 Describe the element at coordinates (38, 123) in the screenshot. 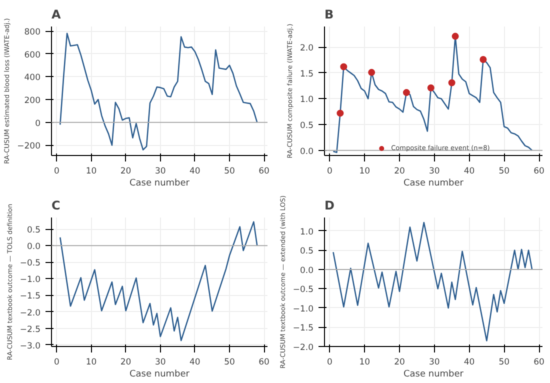

I see `y-tick-label: 0` at that location.